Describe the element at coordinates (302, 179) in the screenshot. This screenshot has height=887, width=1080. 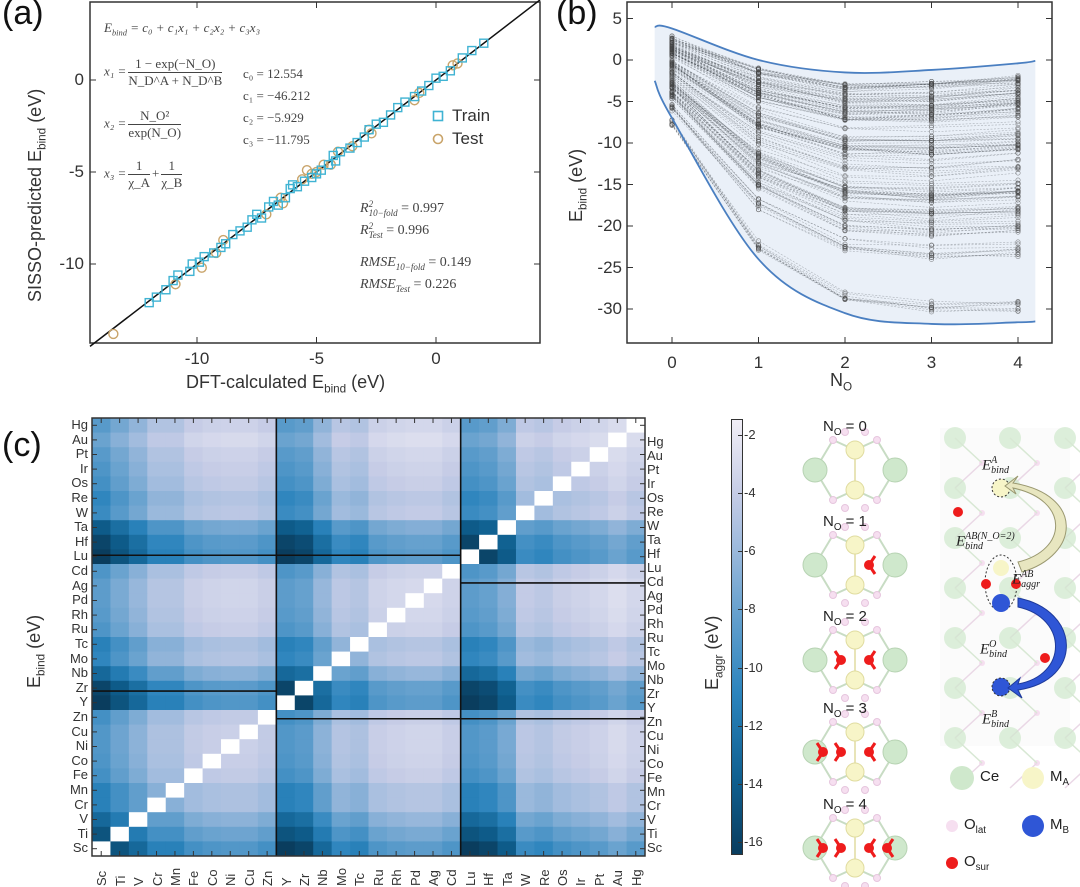
I see `test-point` at that location.